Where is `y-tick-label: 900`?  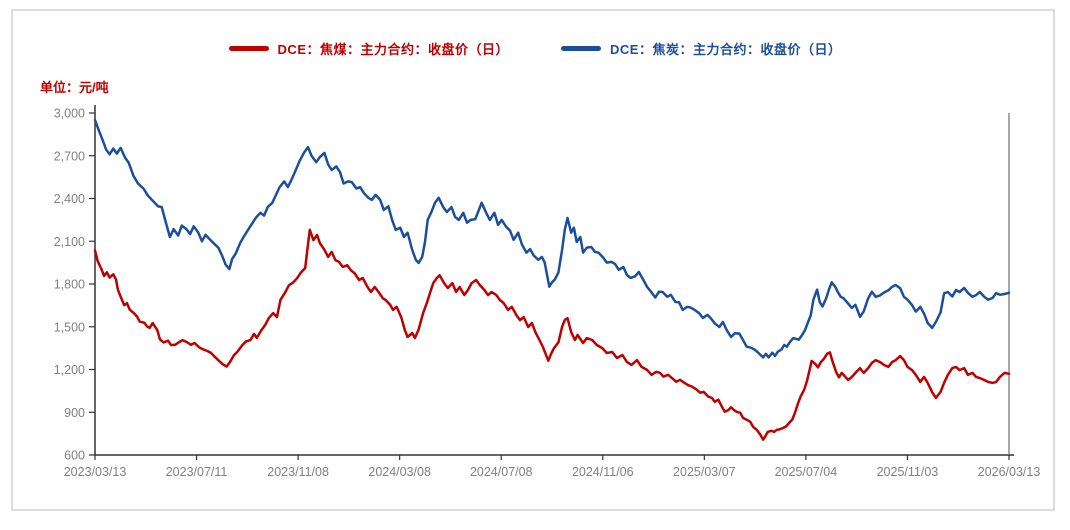 y-tick-label: 900 is located at coordinates (74, 413).